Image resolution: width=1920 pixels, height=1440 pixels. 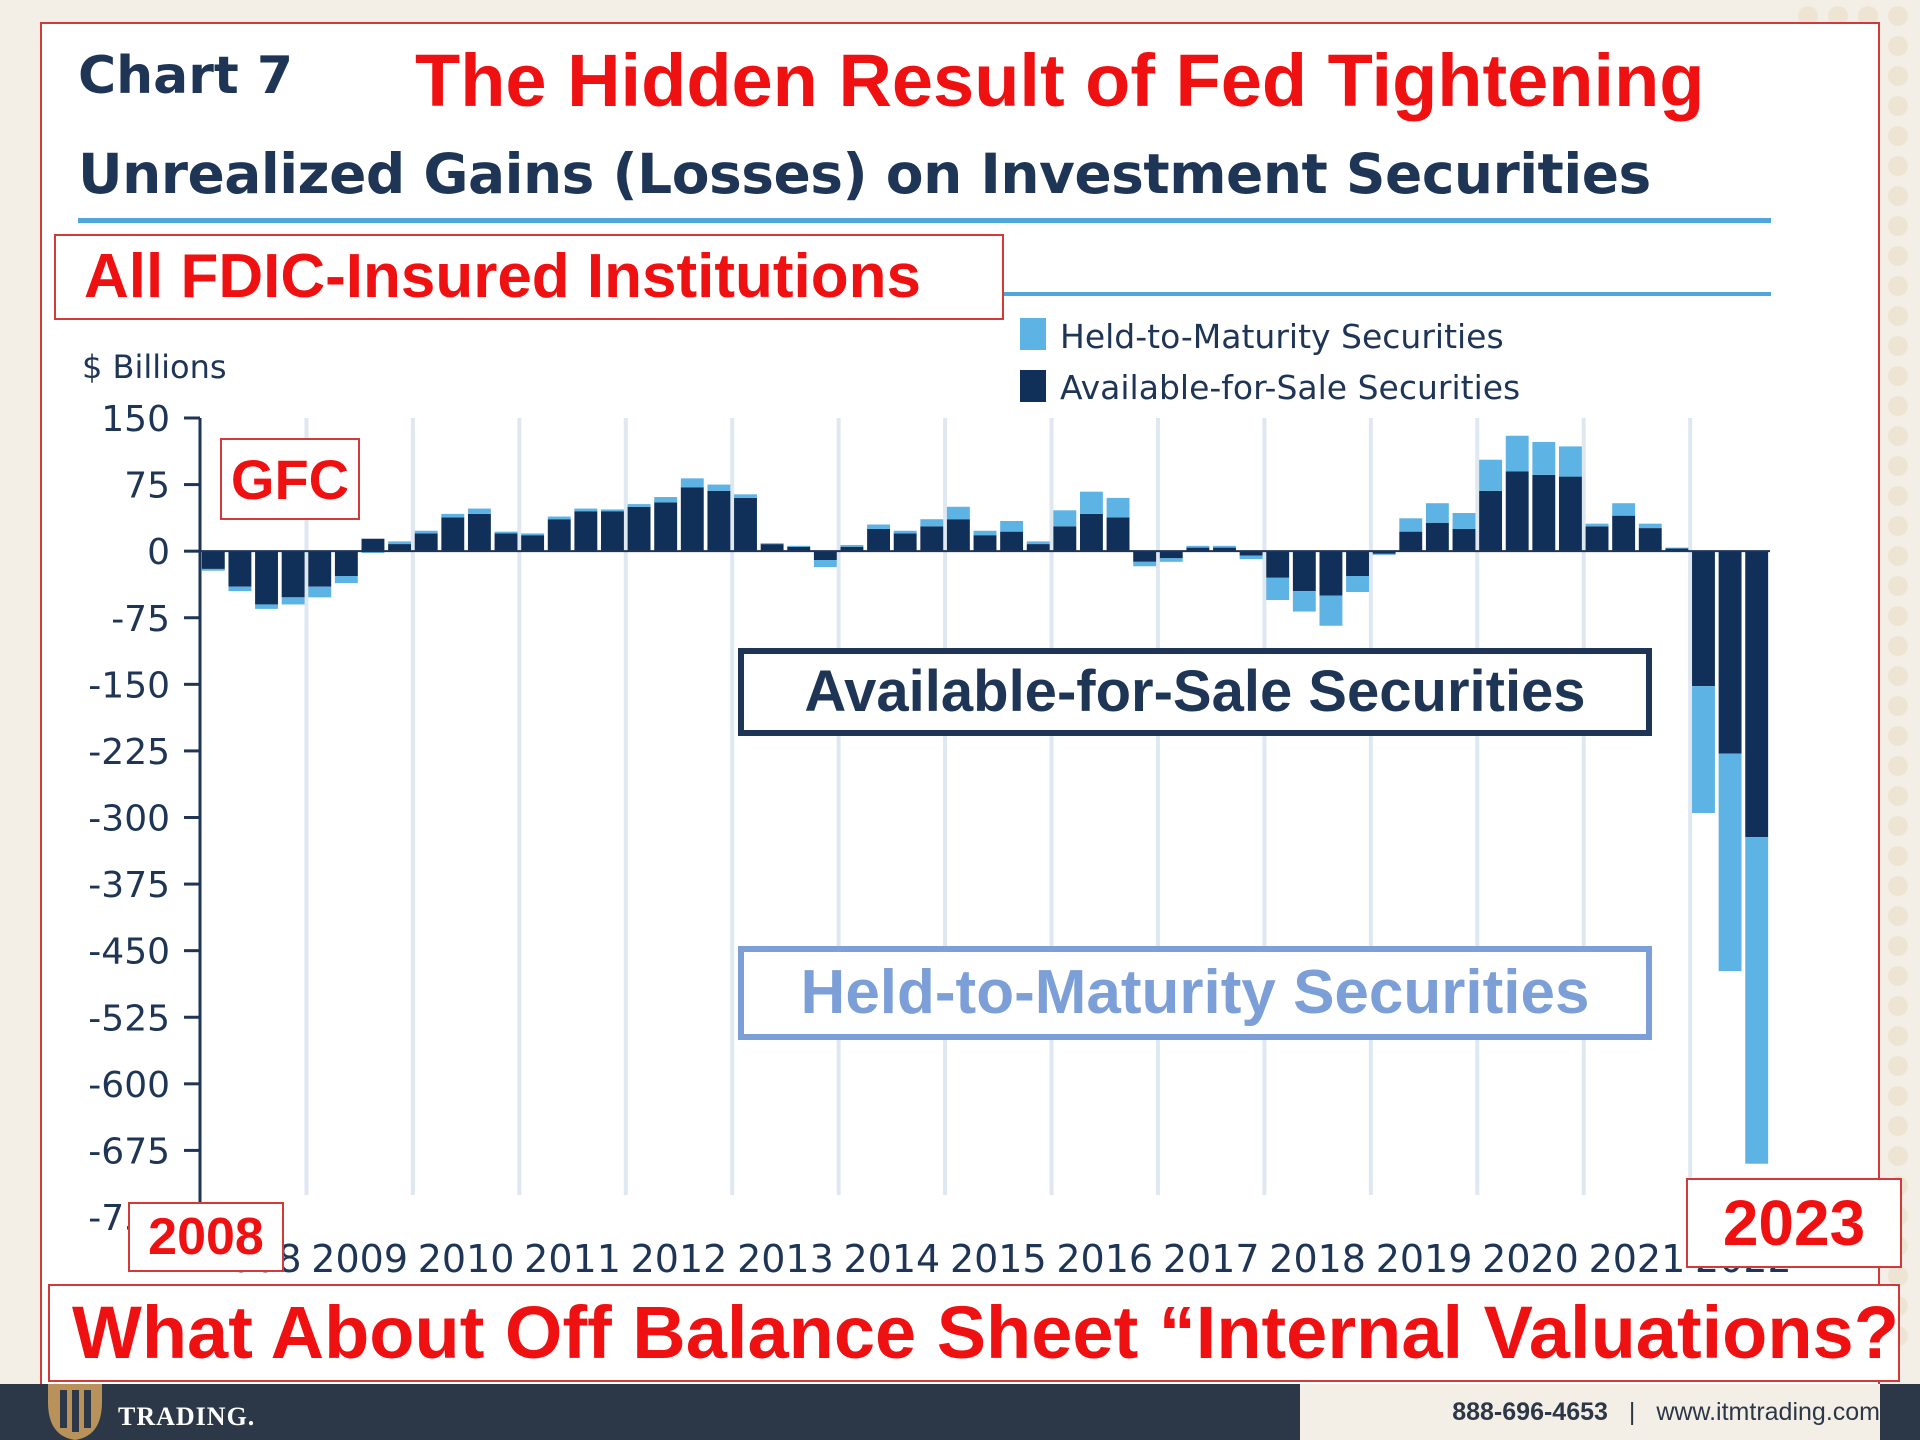 What do you see at coordinates (75, 1412) in the screenshot?
I see `logo-icon` at bounding box center [75, 1412].